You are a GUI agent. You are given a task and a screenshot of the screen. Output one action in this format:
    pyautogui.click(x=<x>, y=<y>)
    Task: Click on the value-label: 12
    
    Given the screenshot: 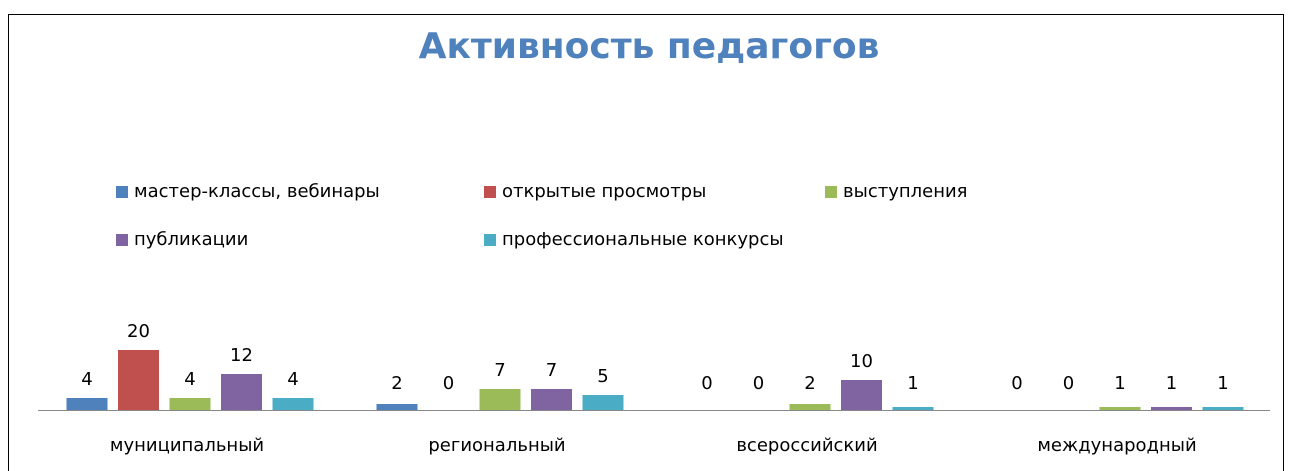 What is the action you would take?
    pyautogui.click(x=241, y=355)
    